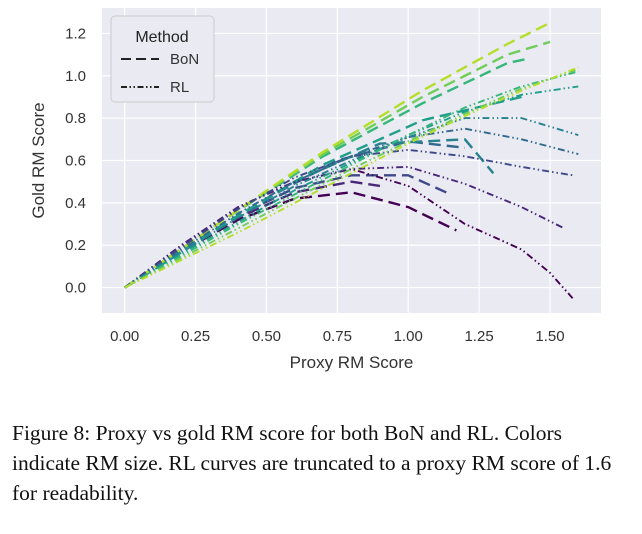 This screenshot has width=642, height=534. Describe the element at coordinates (184, 59) in the screenshot. I see `legend-label-bon: BoN` at that location.